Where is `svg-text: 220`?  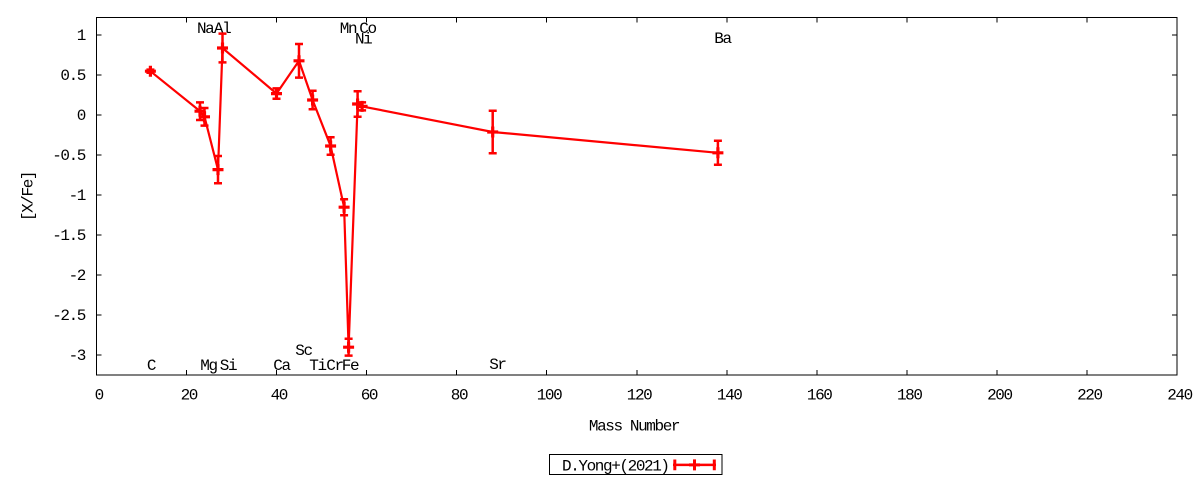
svg-text: 220 is located at coordinates (1089, 396).